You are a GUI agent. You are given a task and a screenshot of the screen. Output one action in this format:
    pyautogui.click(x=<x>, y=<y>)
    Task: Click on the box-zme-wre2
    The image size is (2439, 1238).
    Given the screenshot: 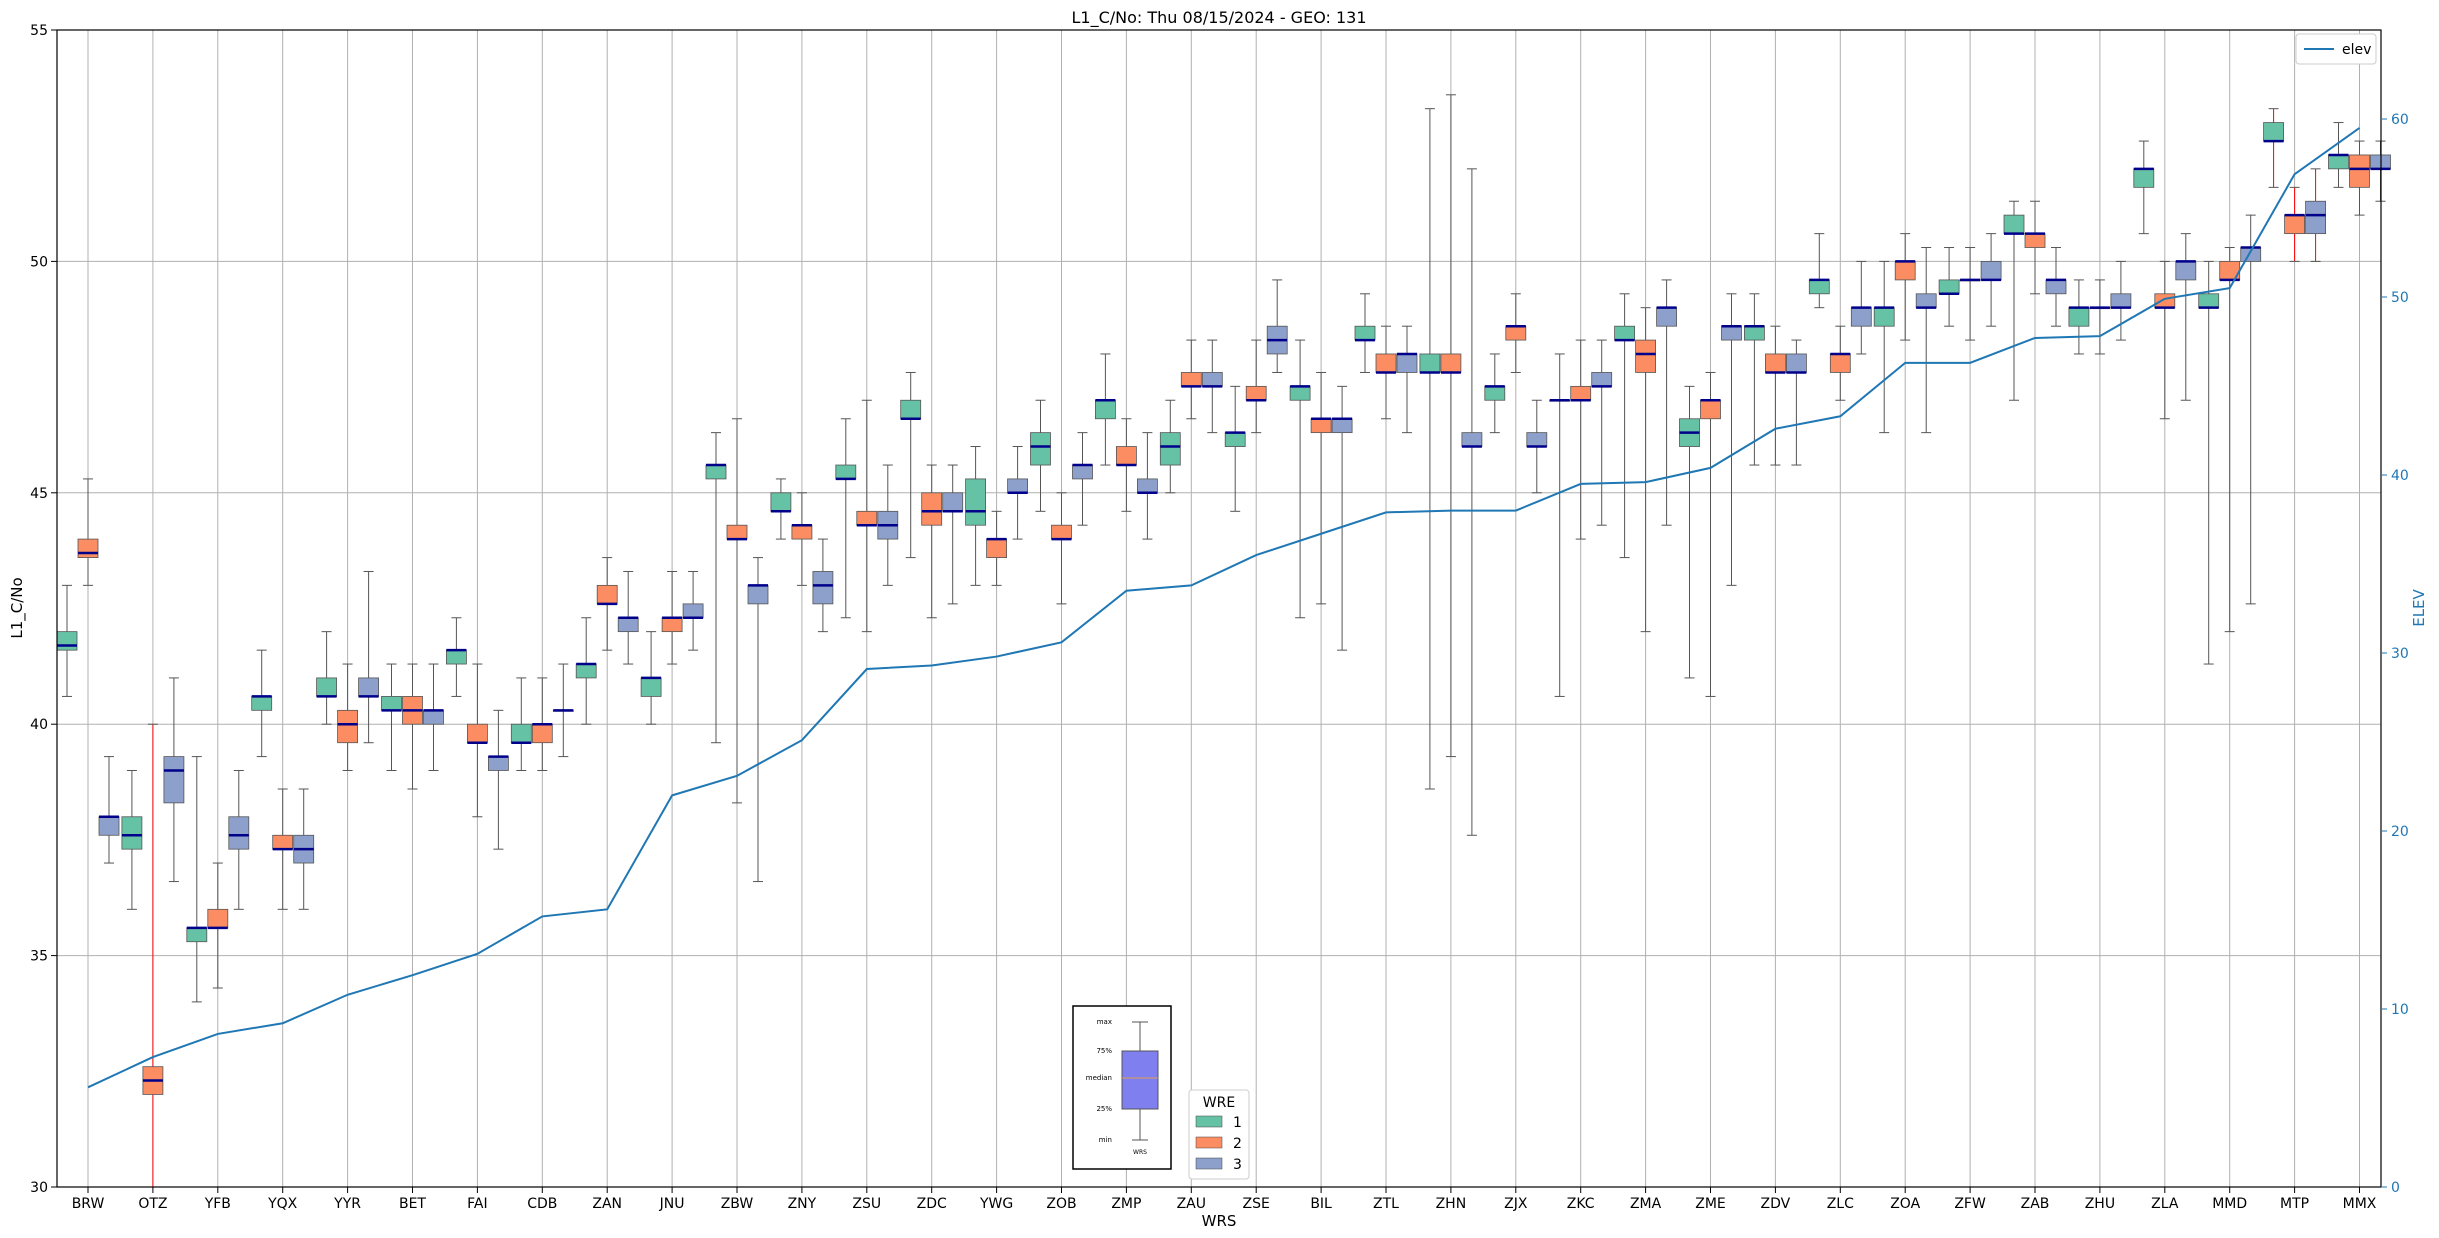 What is the action you would take?
    pyautogui.click(x=1710, y=534)
    